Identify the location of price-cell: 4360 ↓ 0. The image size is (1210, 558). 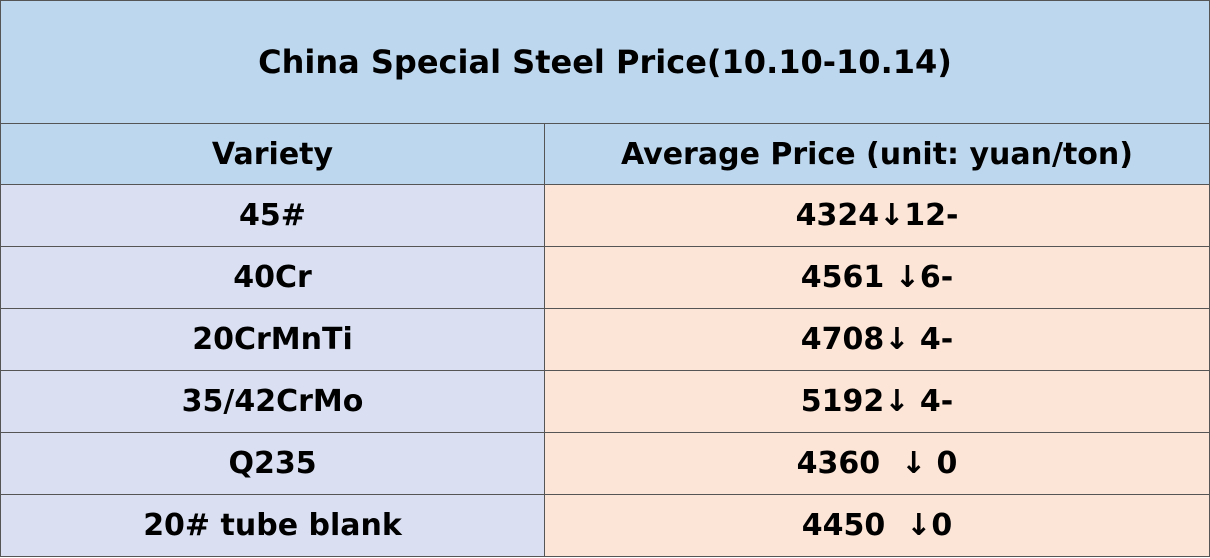
(877, 463).